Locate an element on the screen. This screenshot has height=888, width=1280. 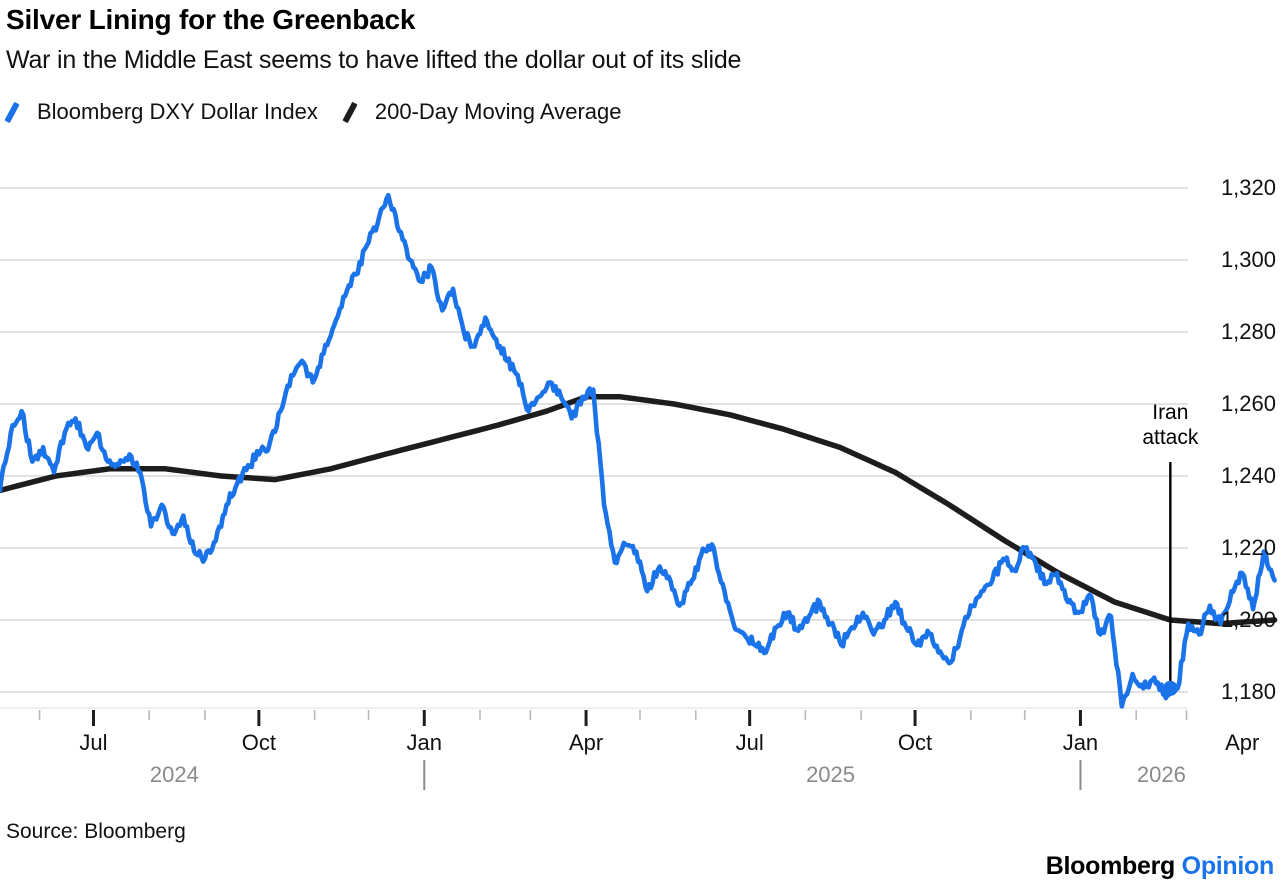
legend-label-dxy: Bloomberg DXY Dollar Index is located at coordinates (177, 111).